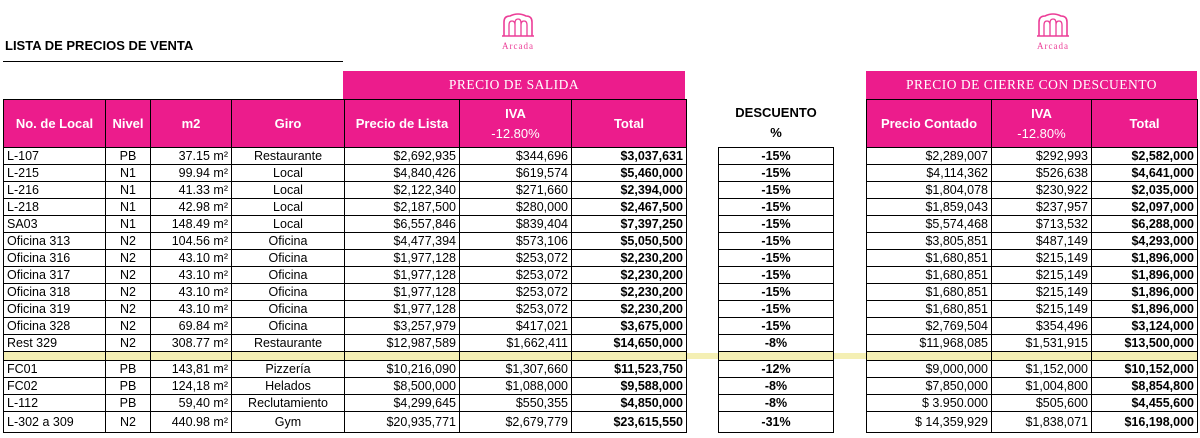 Image resolution: width=1200 pixels, height=438 pixels. What do you see at coordinates (515, 133) in the screenshot?
I see `header-iva-rate: -12.80%` at bounding box center [515, 133].